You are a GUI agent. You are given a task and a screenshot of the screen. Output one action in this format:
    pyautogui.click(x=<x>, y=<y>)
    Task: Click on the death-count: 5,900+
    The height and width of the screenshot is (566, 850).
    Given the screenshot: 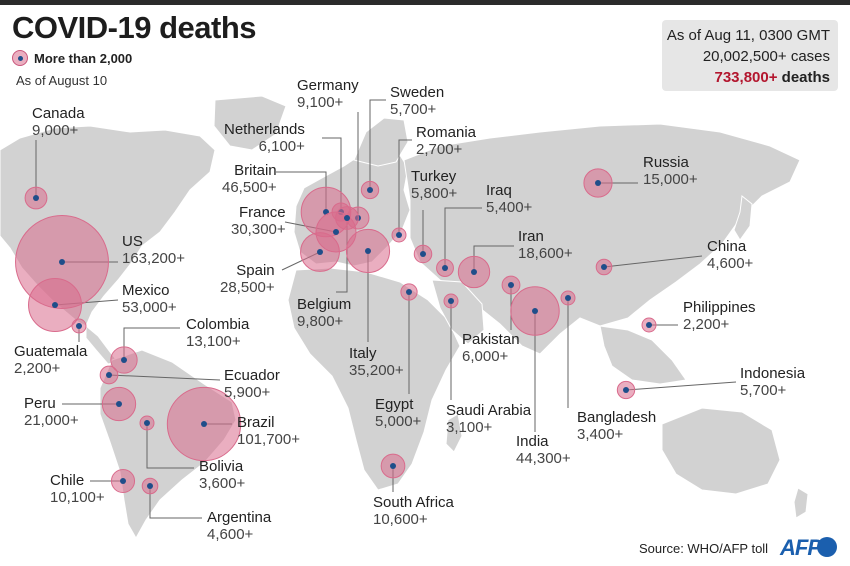 What is the action you would take?
    pyautogui.click(x=247, y=392)
    